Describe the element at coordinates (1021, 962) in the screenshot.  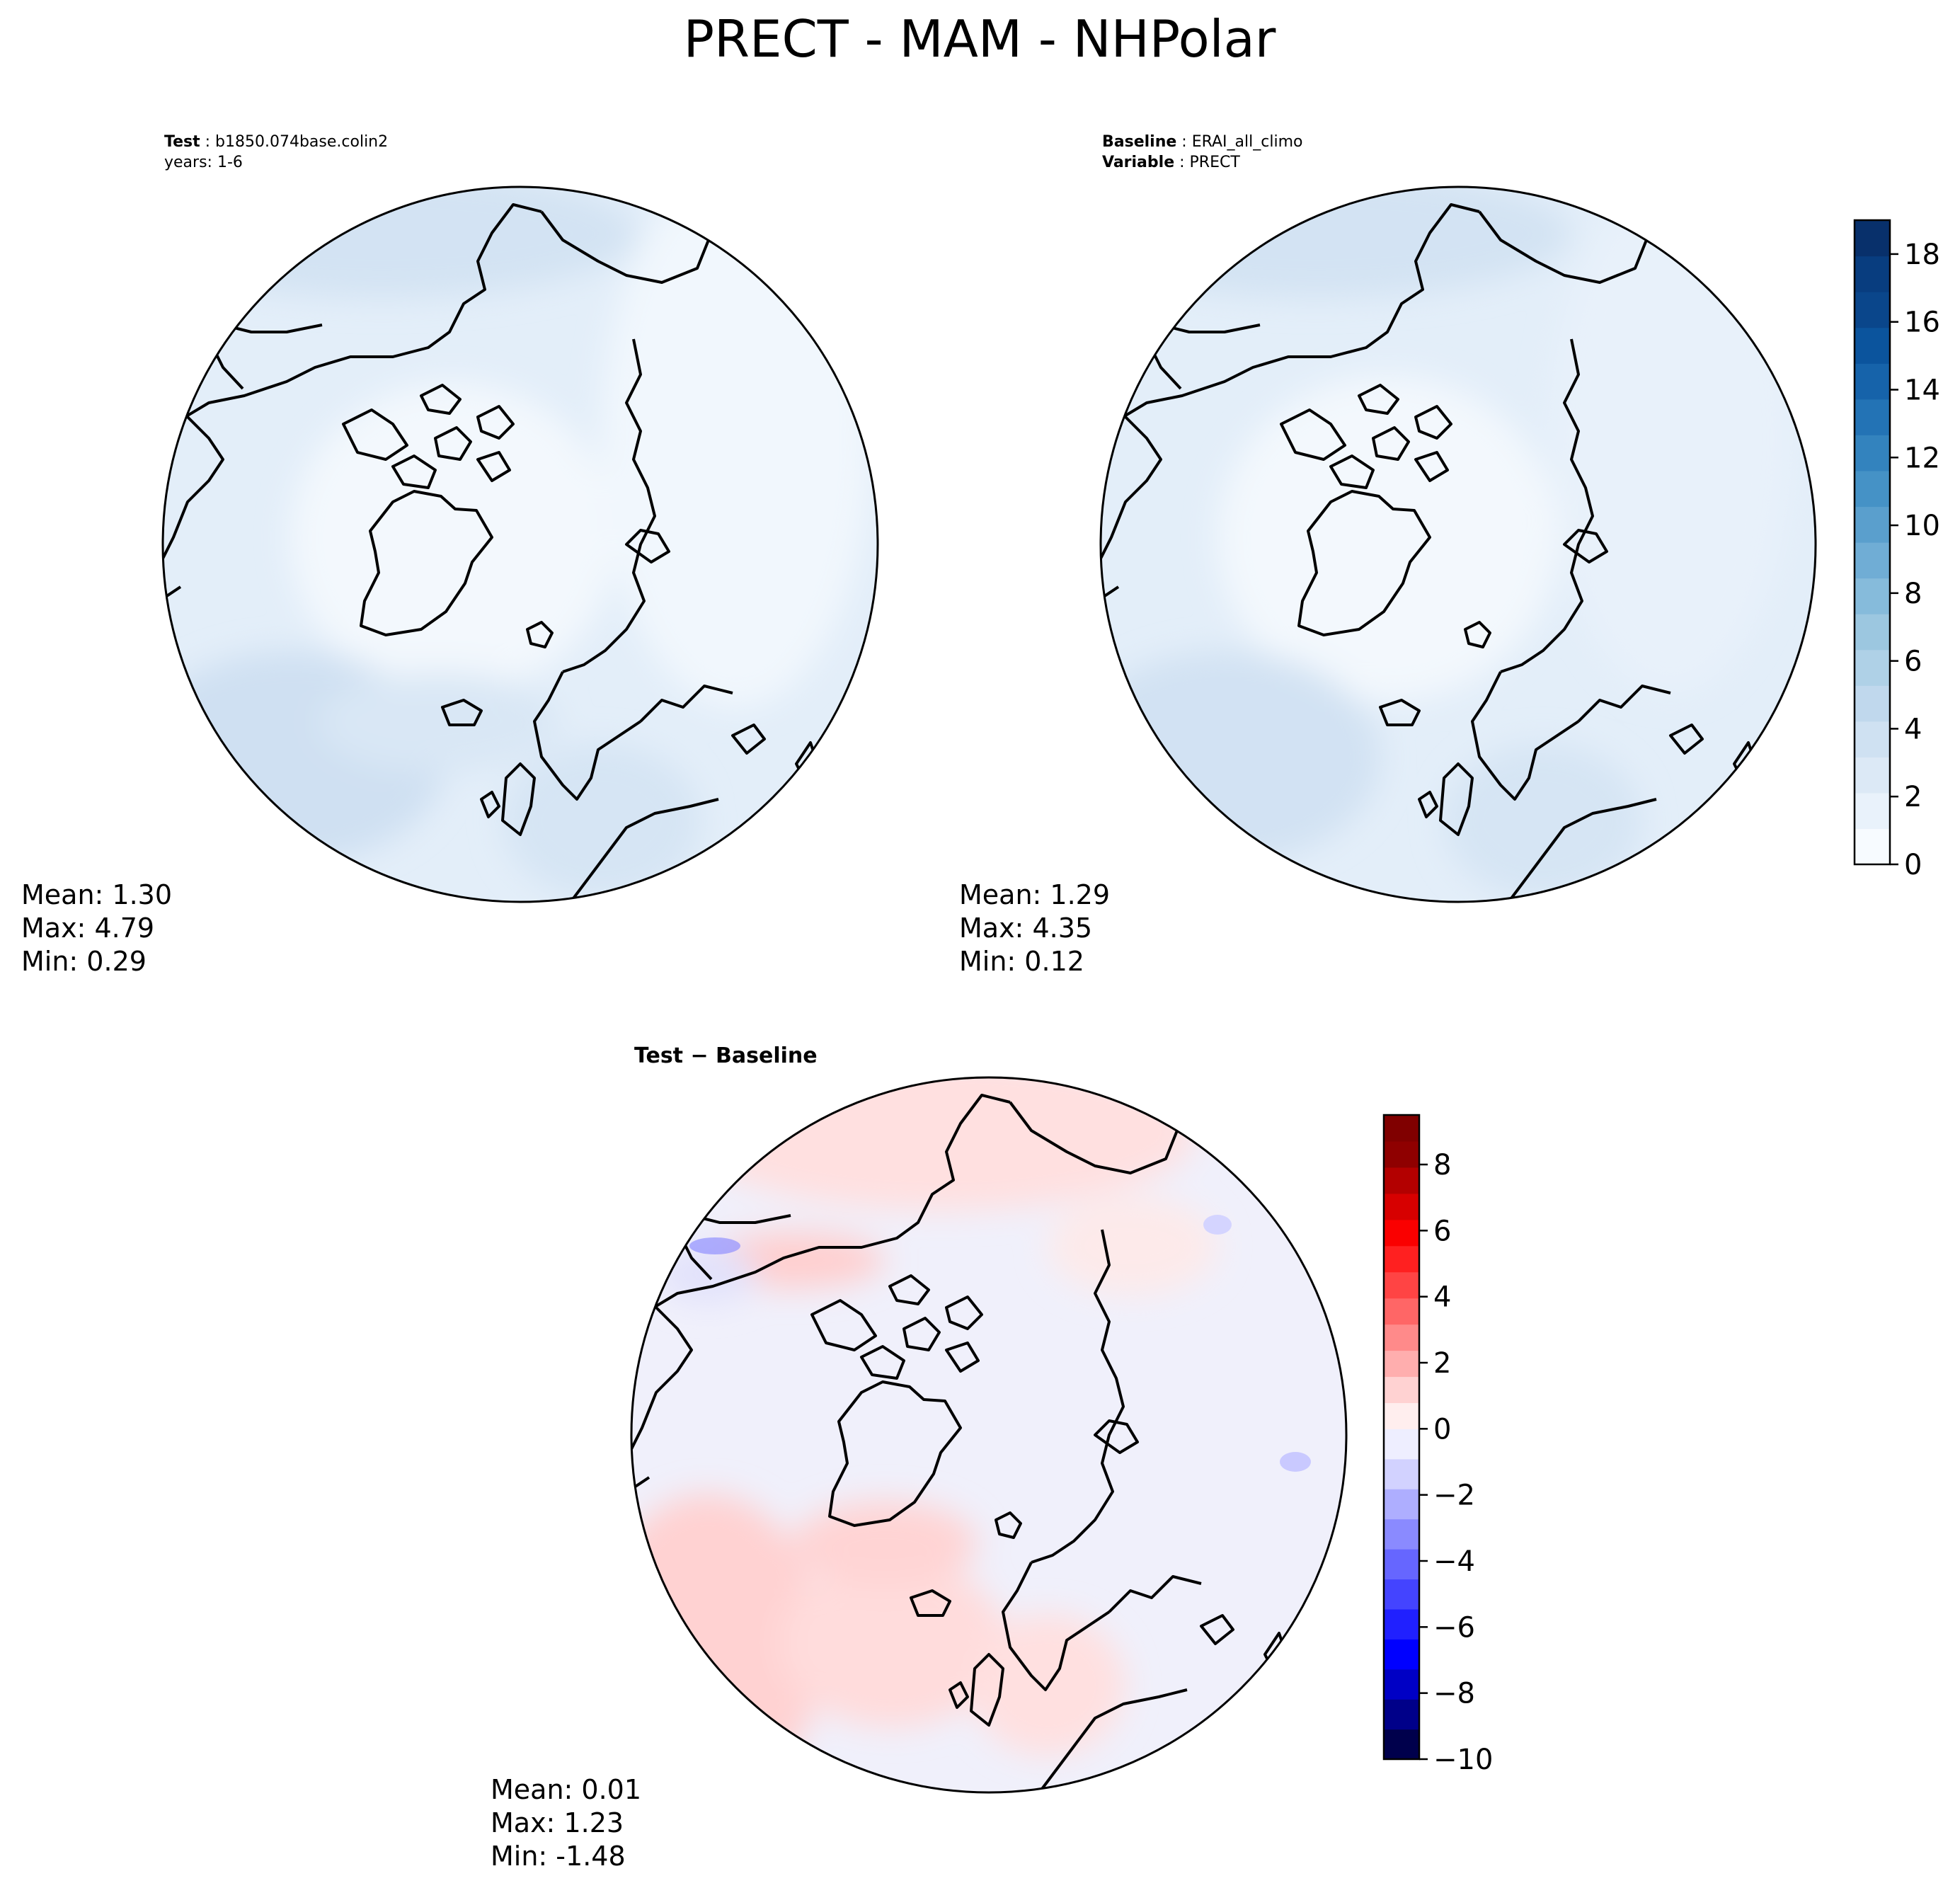
I see `baseline-stat-min: Min: 0.12` at that location.